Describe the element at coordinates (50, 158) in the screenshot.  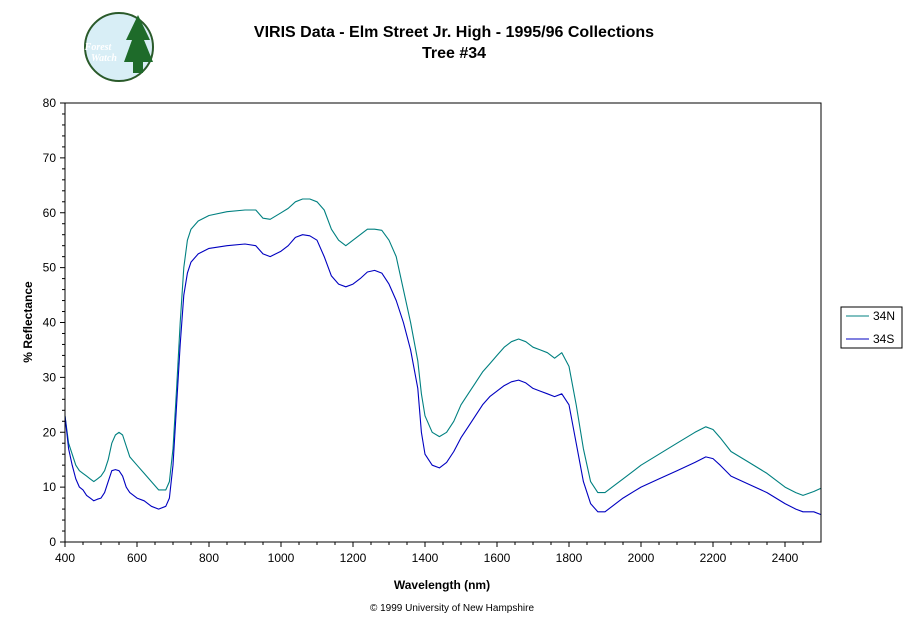
I see `y-tick-label: 70` at that location.